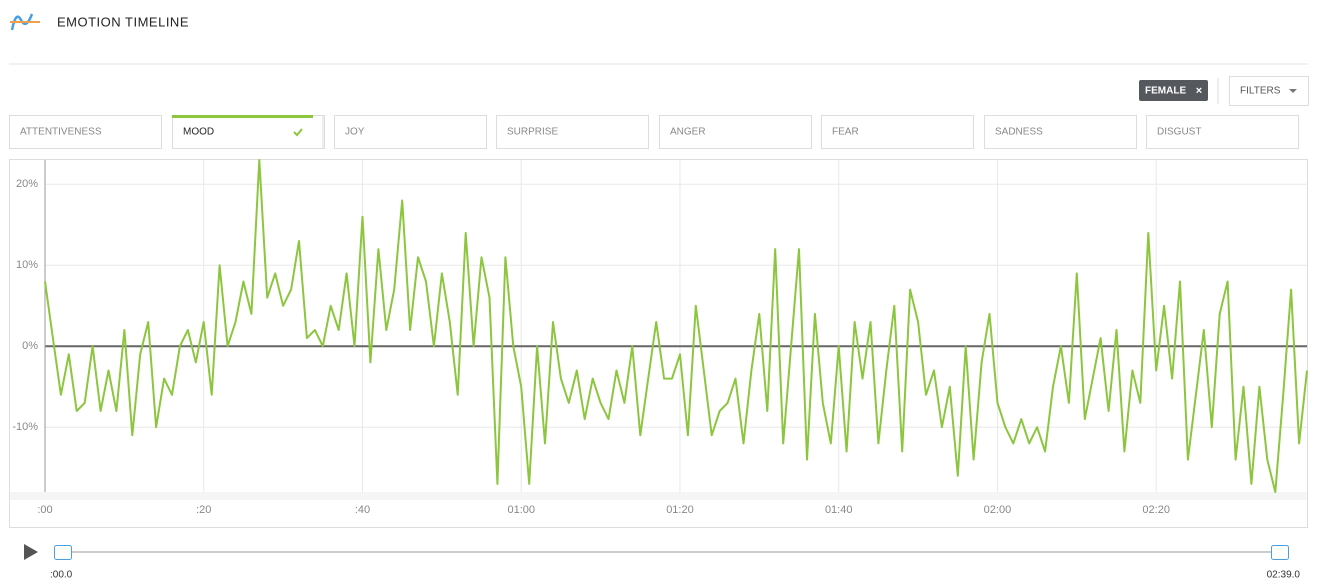 This screenshot has width=1319, height=585. What do you see at coordinates (31, 552) in the screenshot?
I see `play-button` at bounding box center [31, 552].